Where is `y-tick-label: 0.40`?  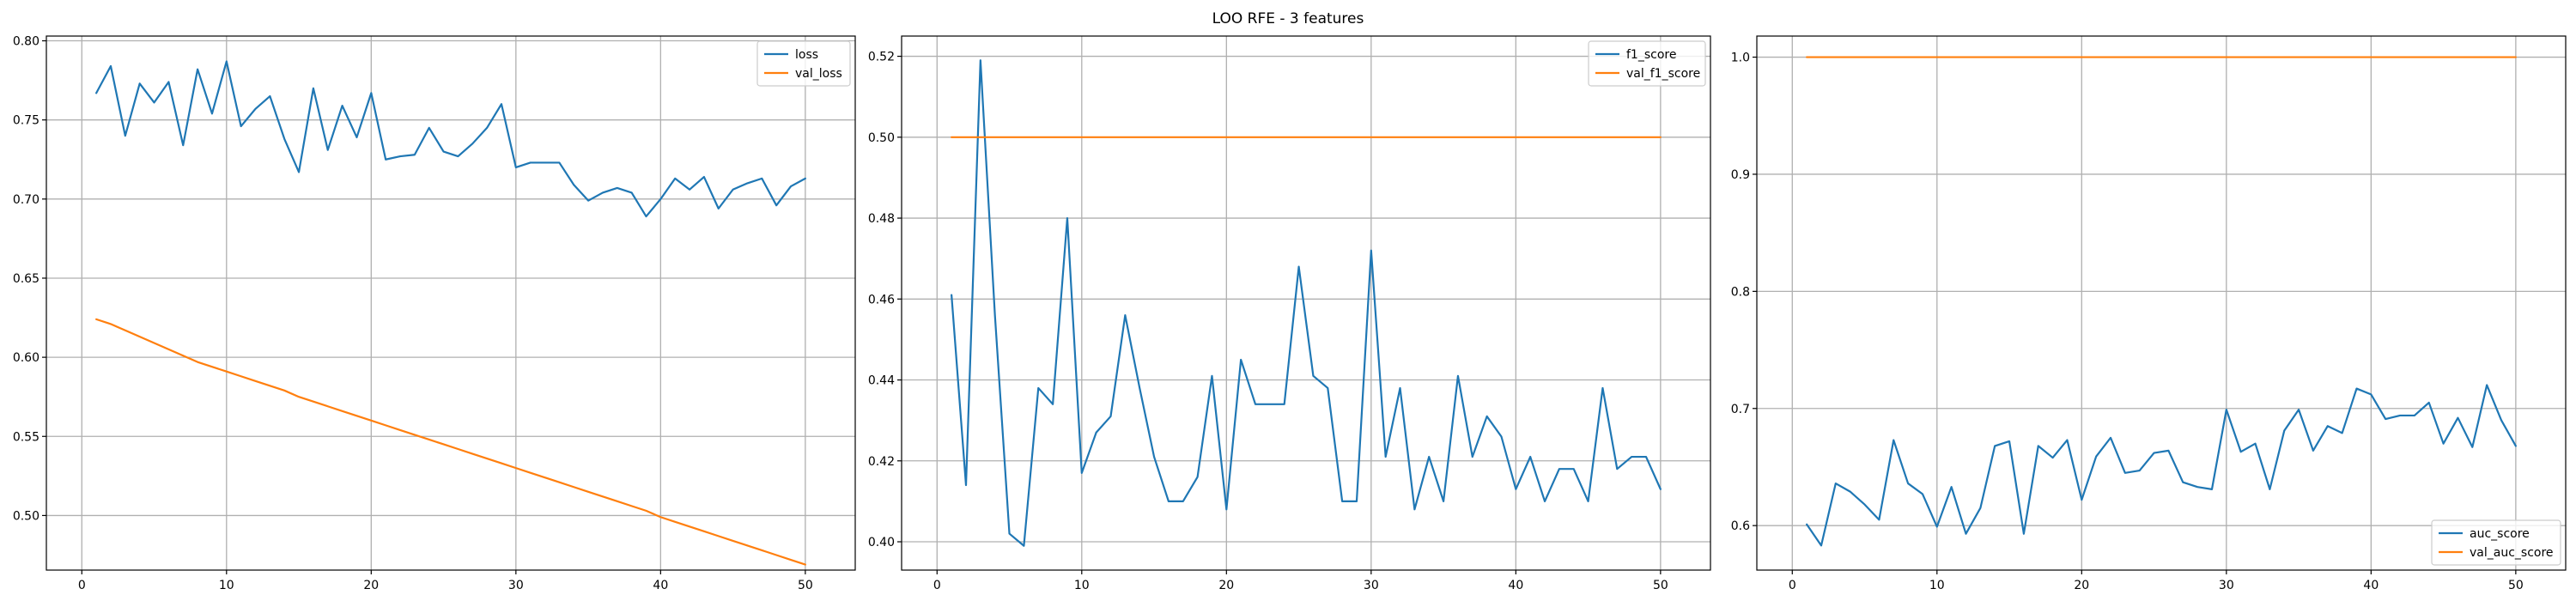 y-tick-label: 0.40 is located at coordinates (881, 542).